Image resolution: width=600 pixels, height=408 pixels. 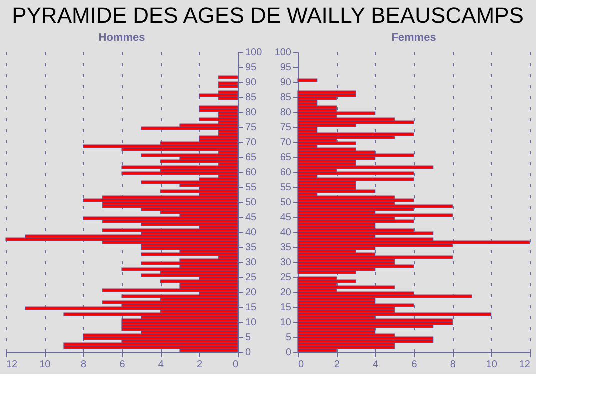 What do you see at coordinates (268, 15) in the screenshot?
I see `text: PYRAMIDE DES AGES DE WAILLY BEAUSCAMPS` at bounding box center [268, 15].